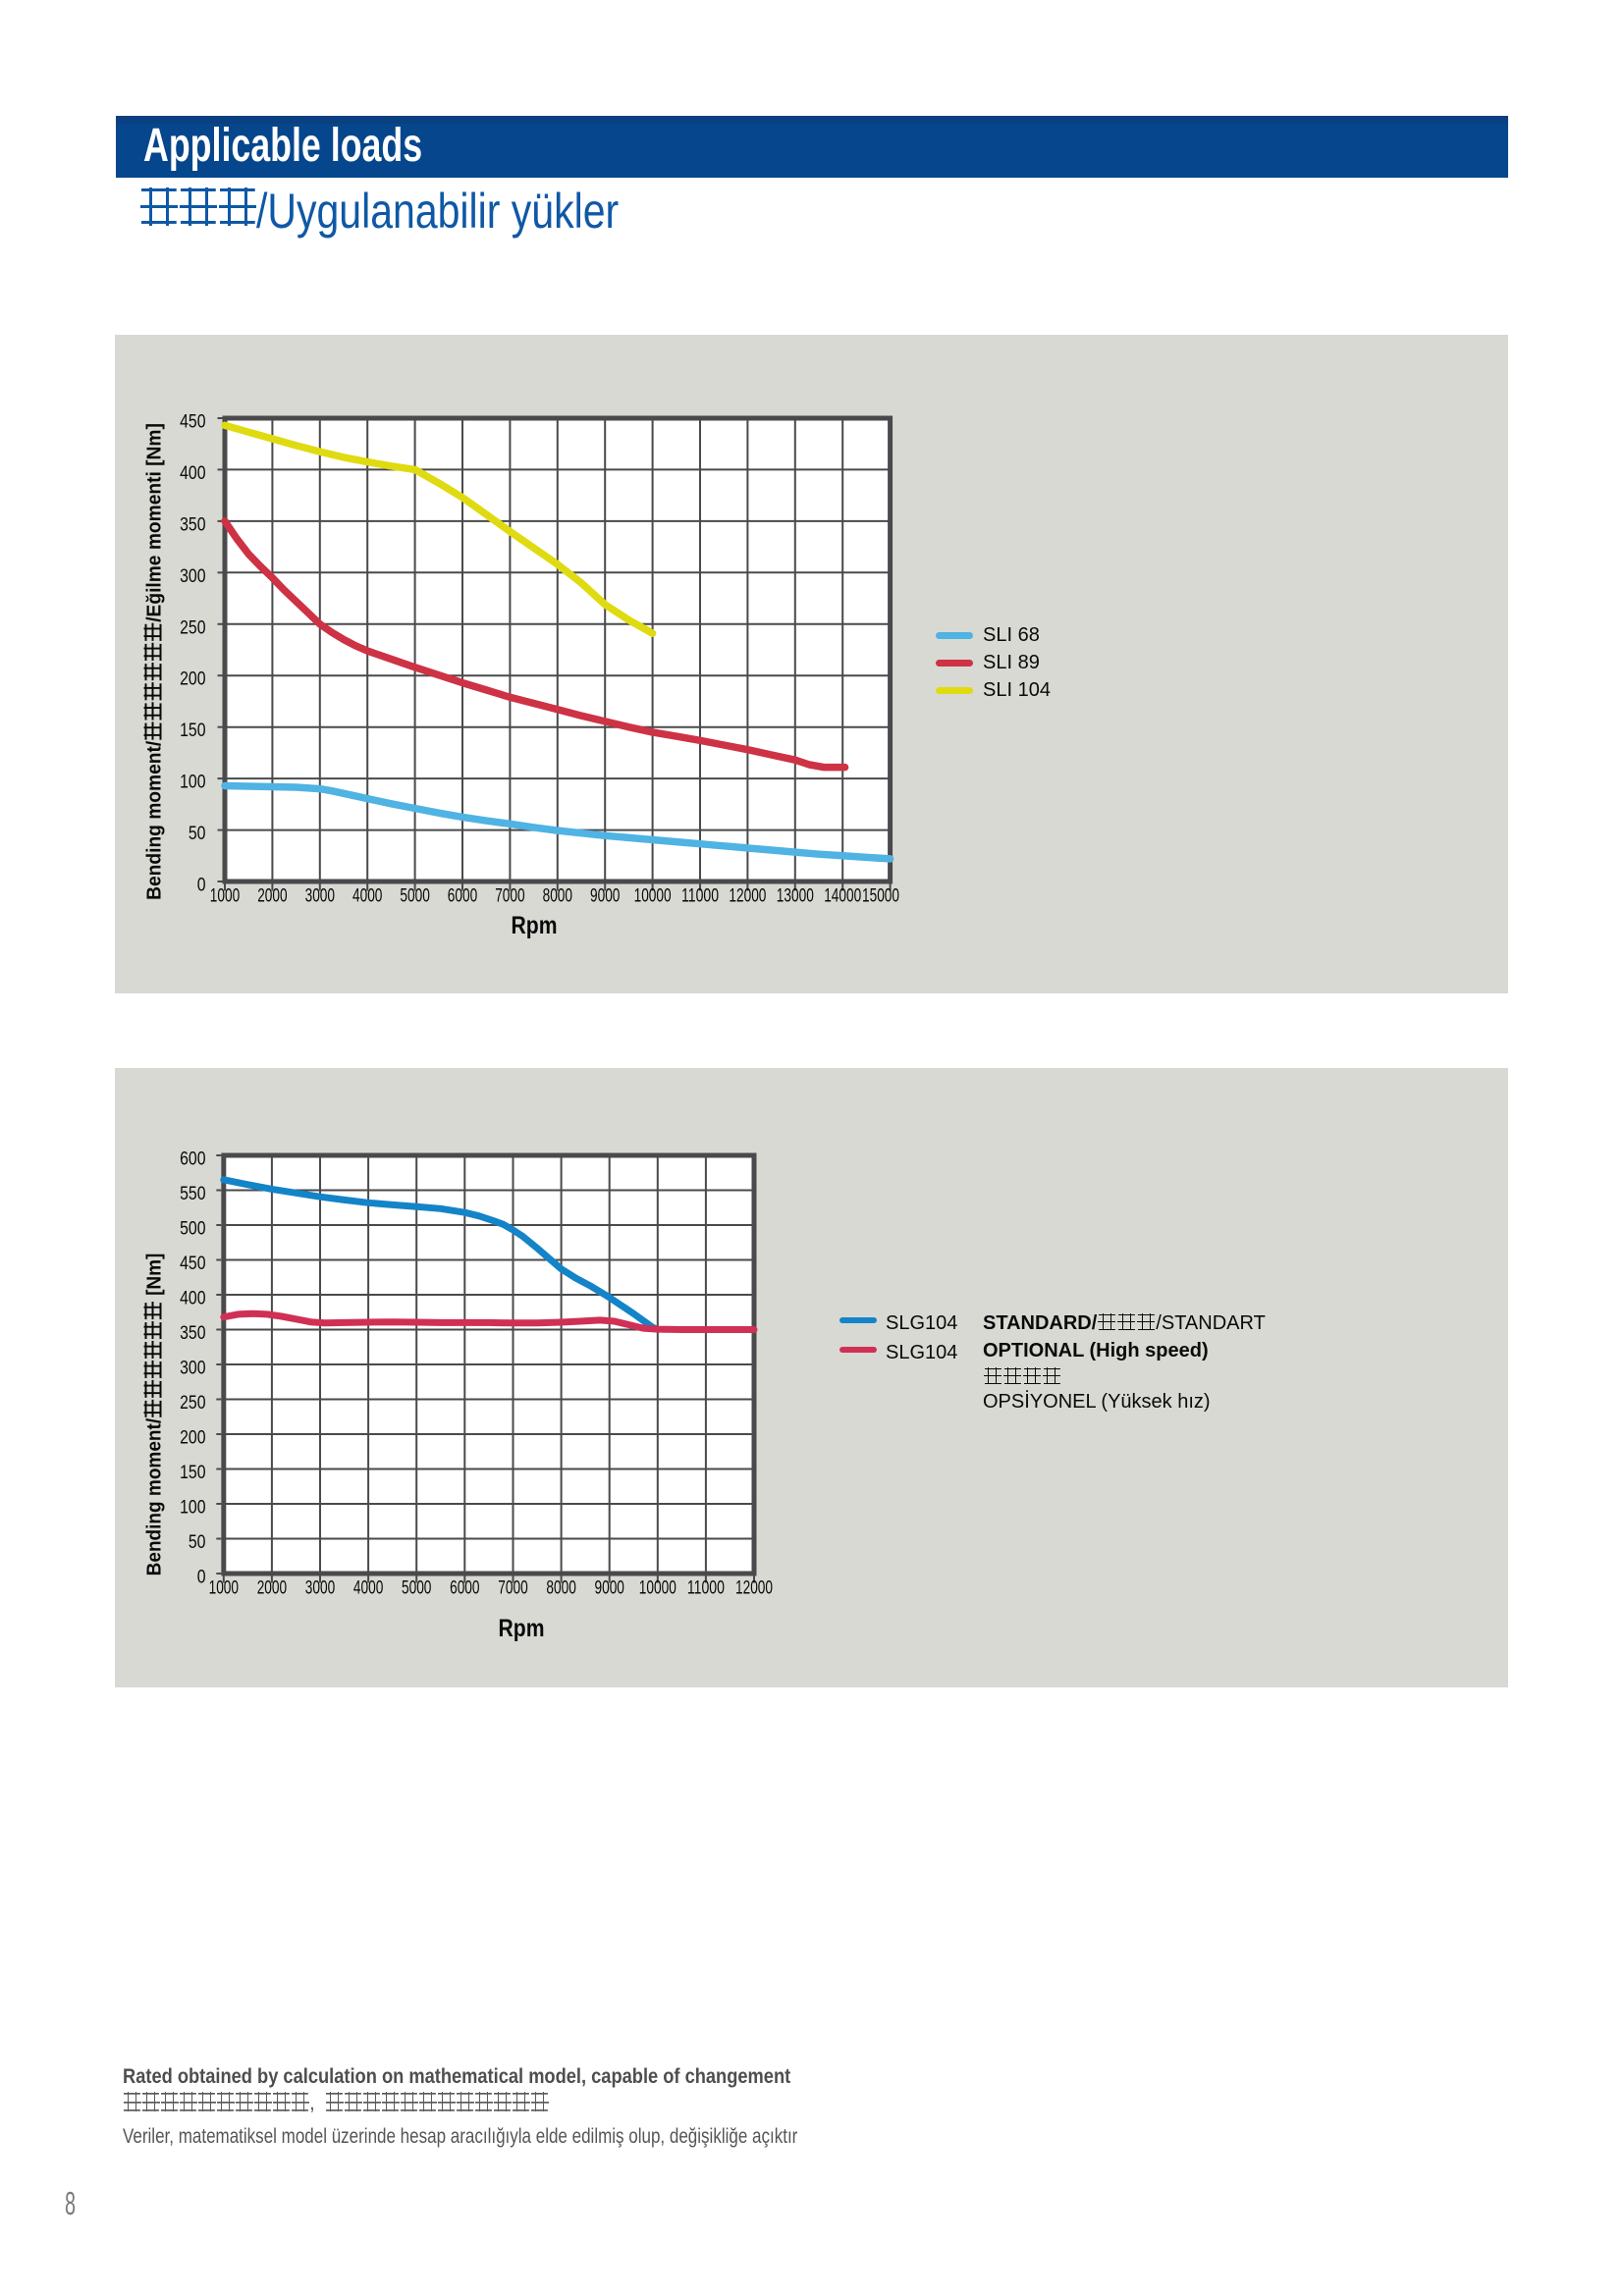 This screenshot has height=2296, width=1624. I want to click on svg-text: 600, so click(193, 1159).